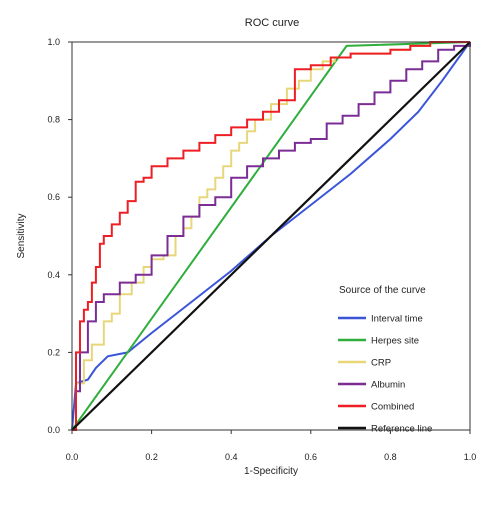 This screenshot has width=500, height=505. What do you see at coordinates (401, 429) in the screenshot?
I see `legend-label-5: Reference line` at bounding box center [401, 429].